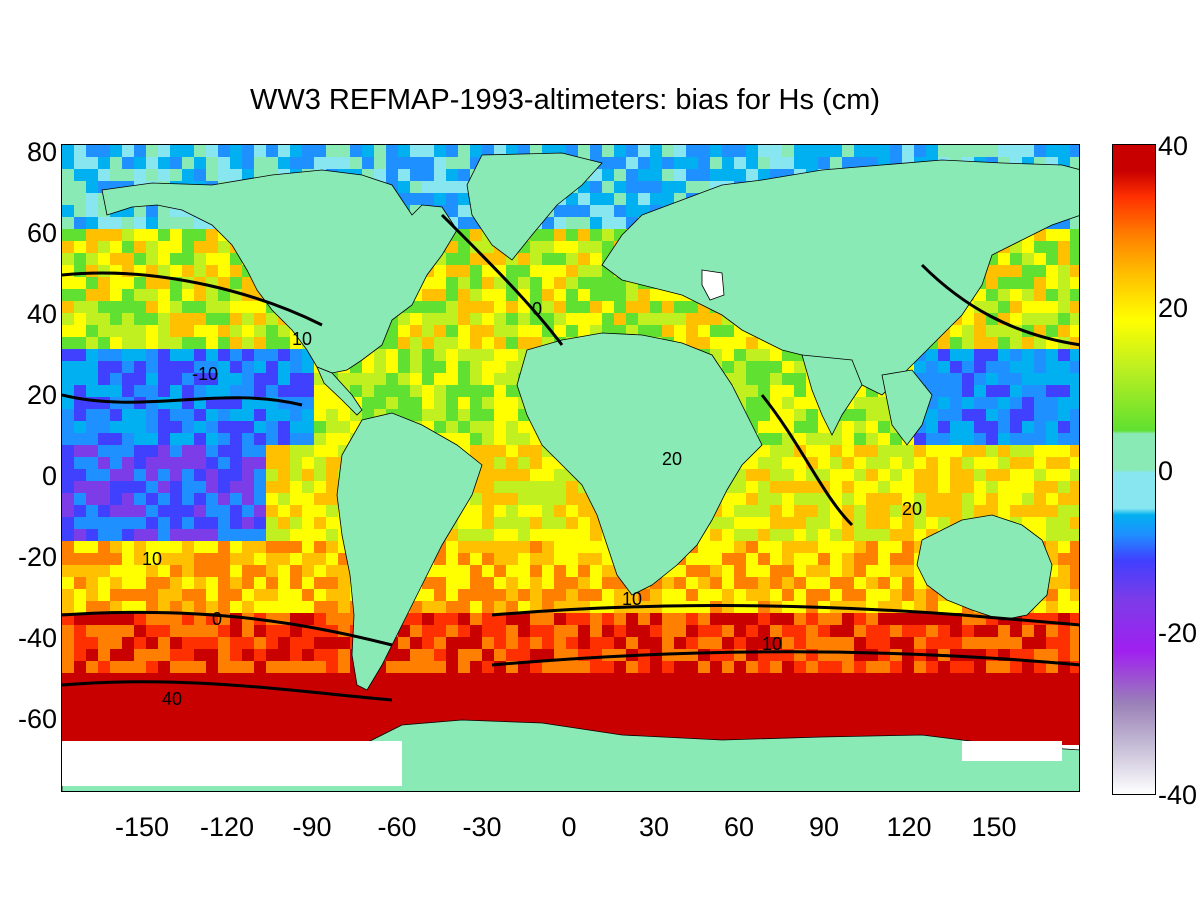 The width and height of the screenshot is (1200, 901). What do you see at coordinates (534, 206) in the screenshot?
I see `land-greenland` at bounding box center [534, 206].